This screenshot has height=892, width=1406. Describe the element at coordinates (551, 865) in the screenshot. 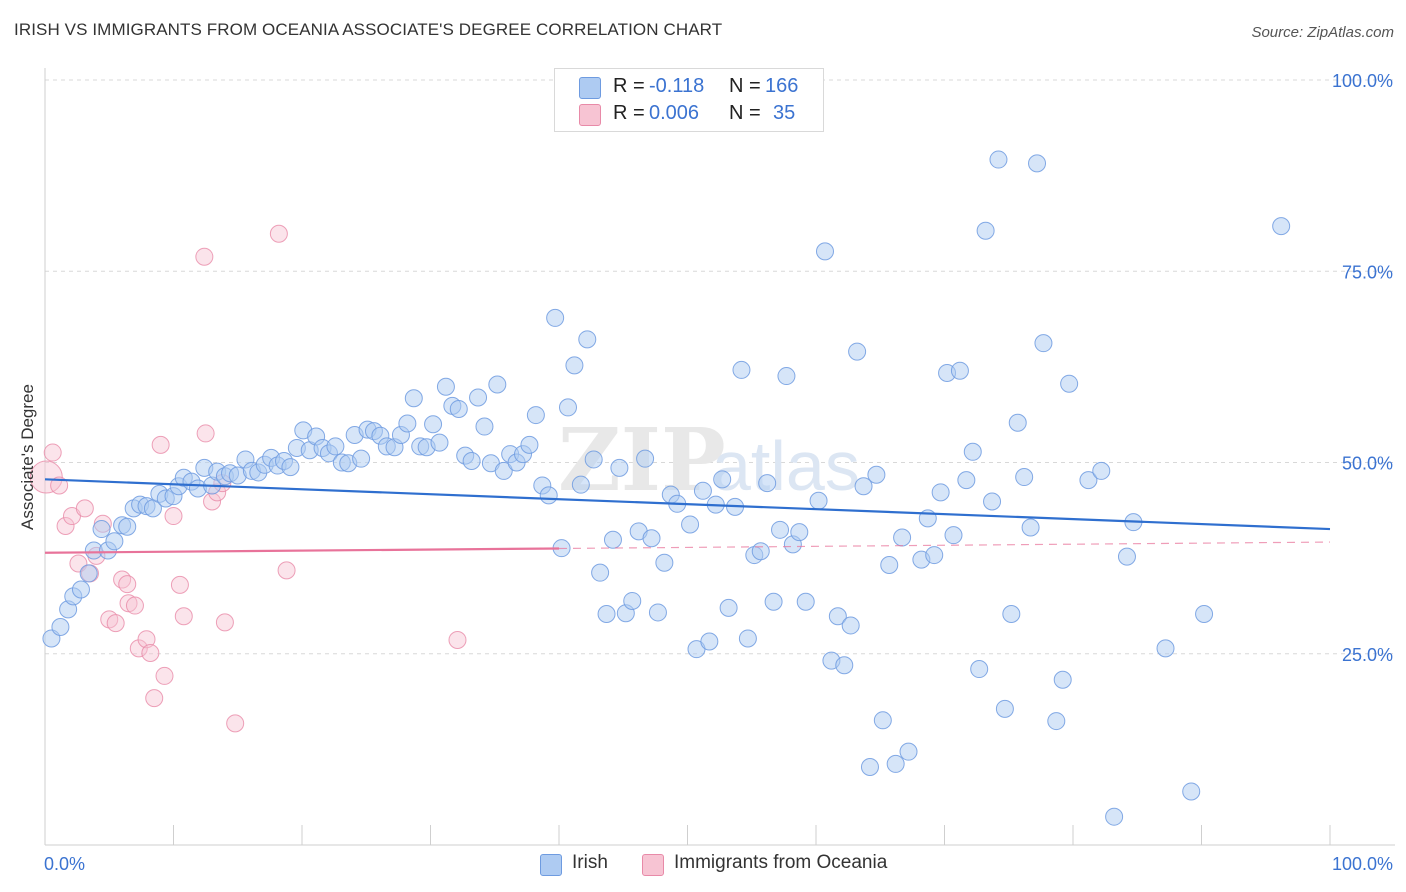

I see `irish-legend-swatch` at that location.